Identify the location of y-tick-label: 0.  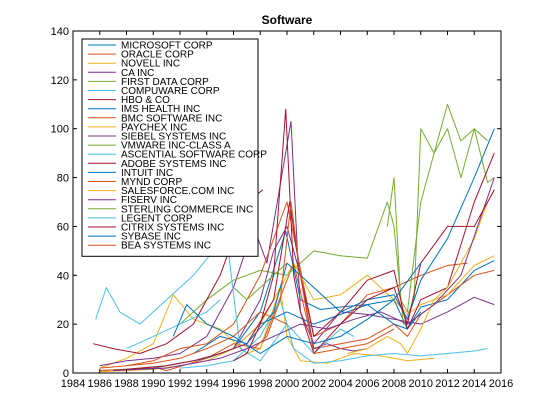
(66, 374).